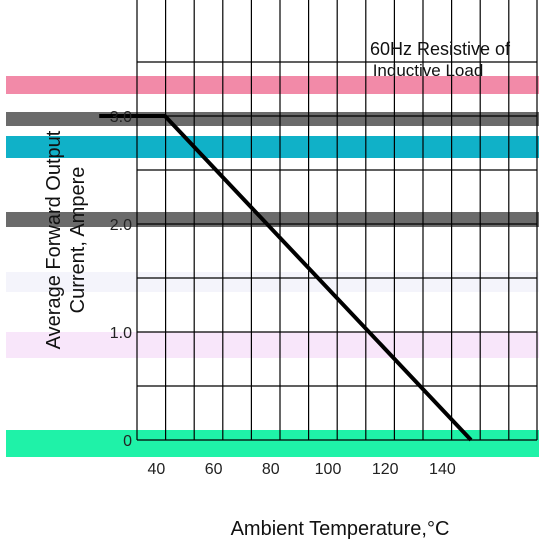 This screenshot has width=539, height=551. What do you see at coordinates (272, 443) in the screenshot?
I see `band-green` at bounding box center [272, 443].